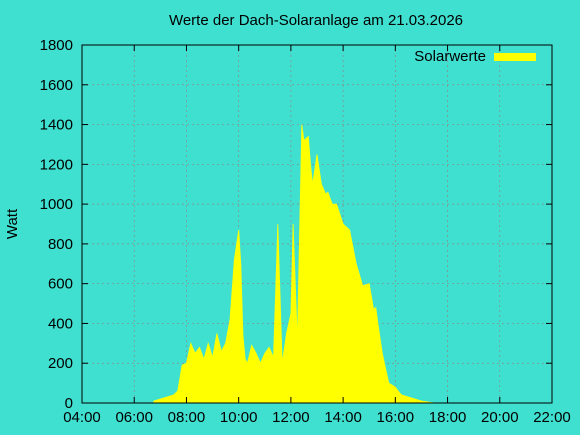 The image size is (580, 435). What do you see at coordinates (60, 363) in the screenshot?
I see `y-tick-label: 200` at bounding box center [60, 363].